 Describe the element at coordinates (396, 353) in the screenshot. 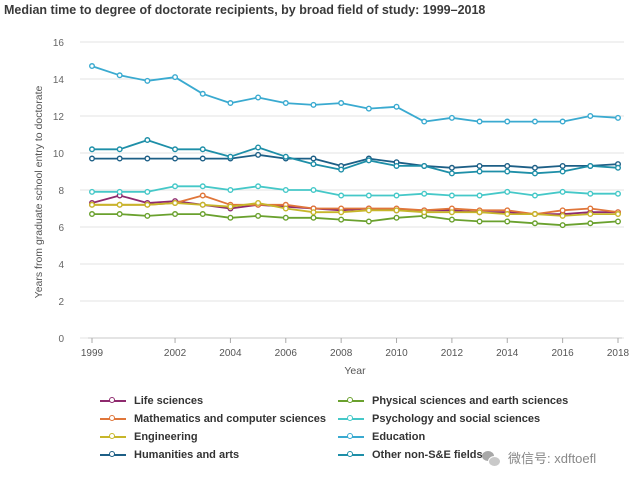

I see `x-tick-label: 2010` at that location.